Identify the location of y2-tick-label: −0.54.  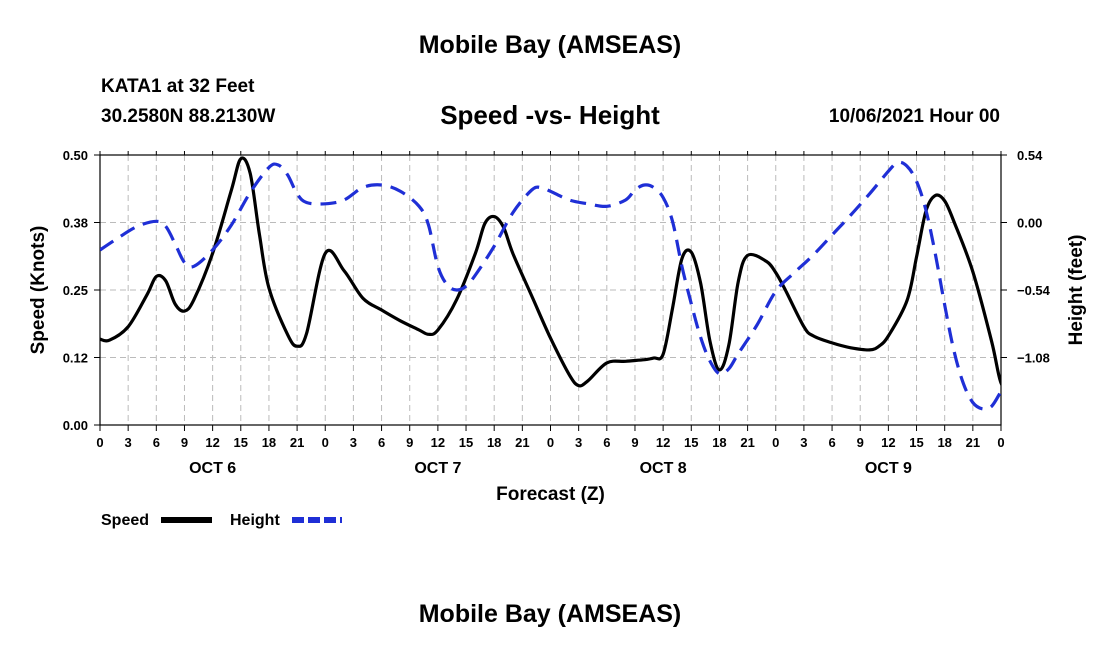
(1034, 290).